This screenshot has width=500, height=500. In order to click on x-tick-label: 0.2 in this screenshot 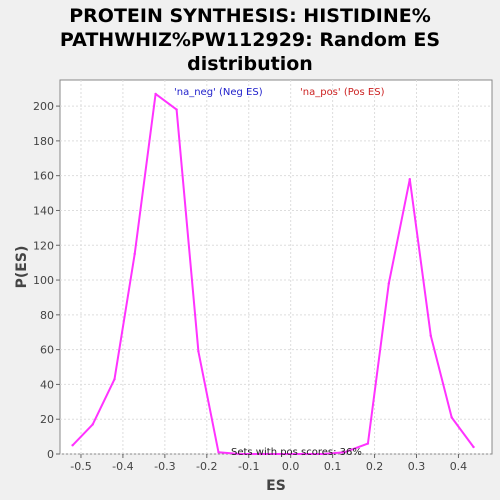, I will do `click(375, 466)`.